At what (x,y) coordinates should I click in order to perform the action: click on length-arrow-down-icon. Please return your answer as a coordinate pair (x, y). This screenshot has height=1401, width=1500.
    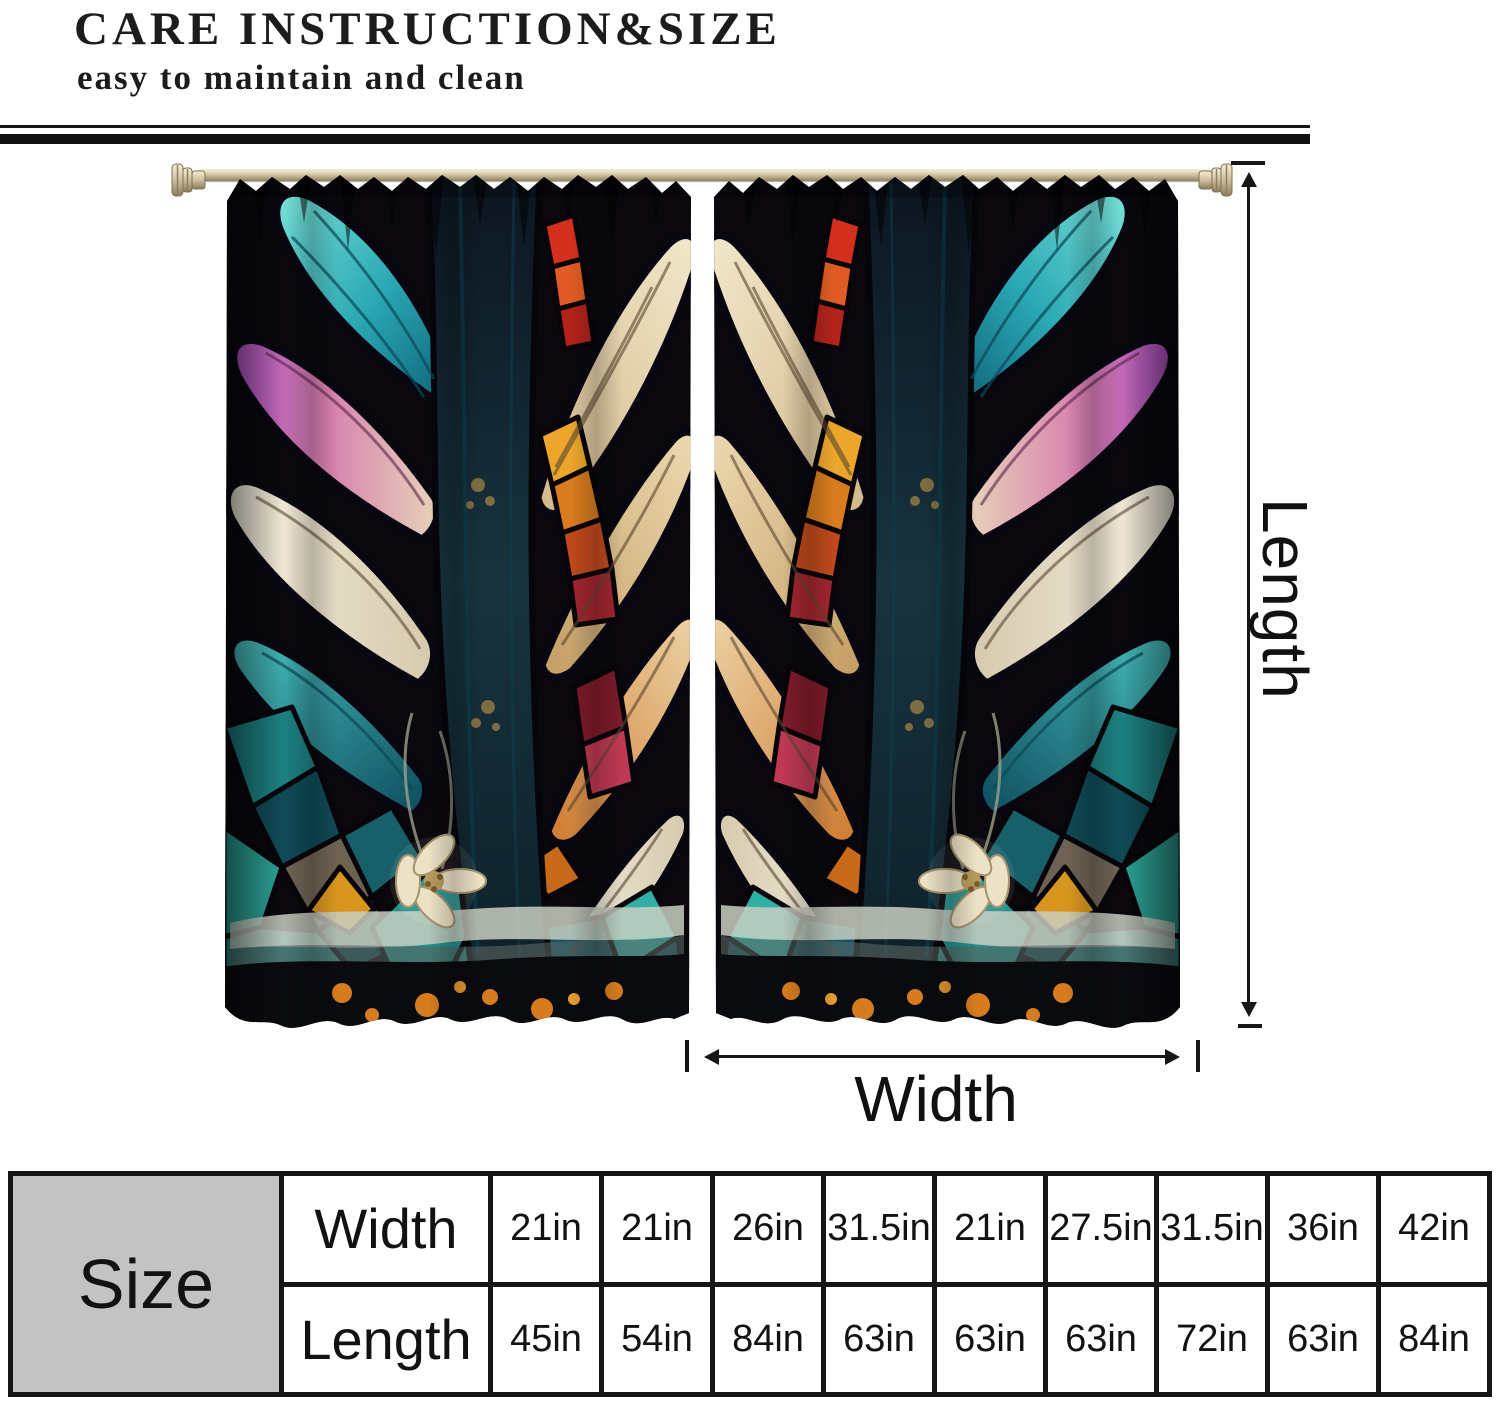
    Looking at the image, I should click on (1248, 1009).